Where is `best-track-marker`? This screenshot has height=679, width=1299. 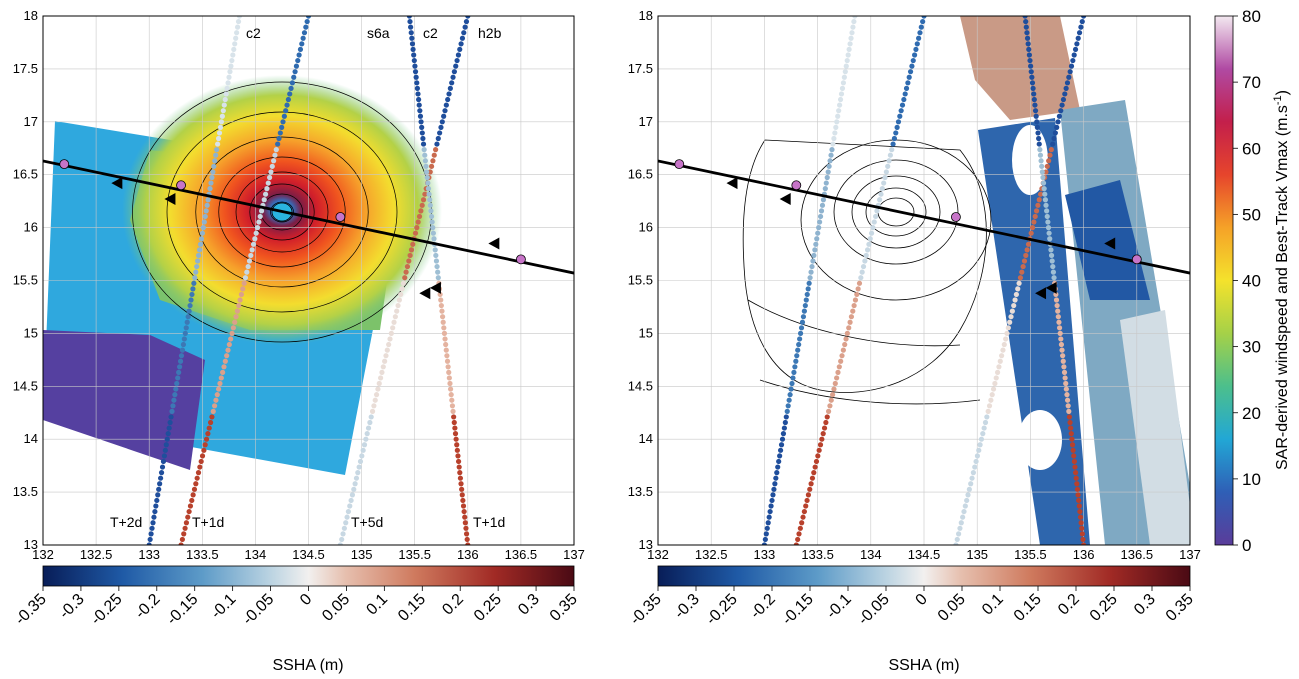
best-track-marker is located at coordinates (340, 217).